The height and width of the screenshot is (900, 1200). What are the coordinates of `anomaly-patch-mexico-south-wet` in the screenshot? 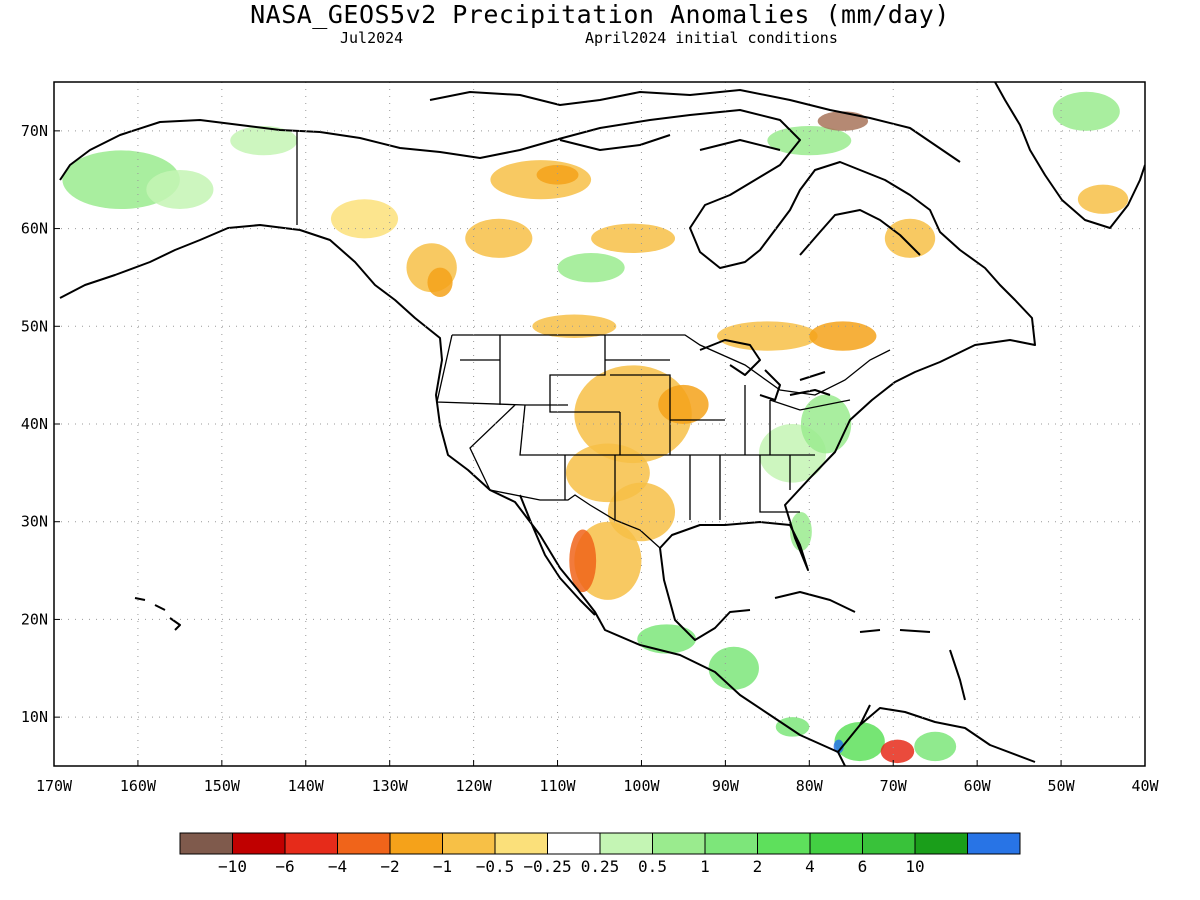 It's located at (667, 639).